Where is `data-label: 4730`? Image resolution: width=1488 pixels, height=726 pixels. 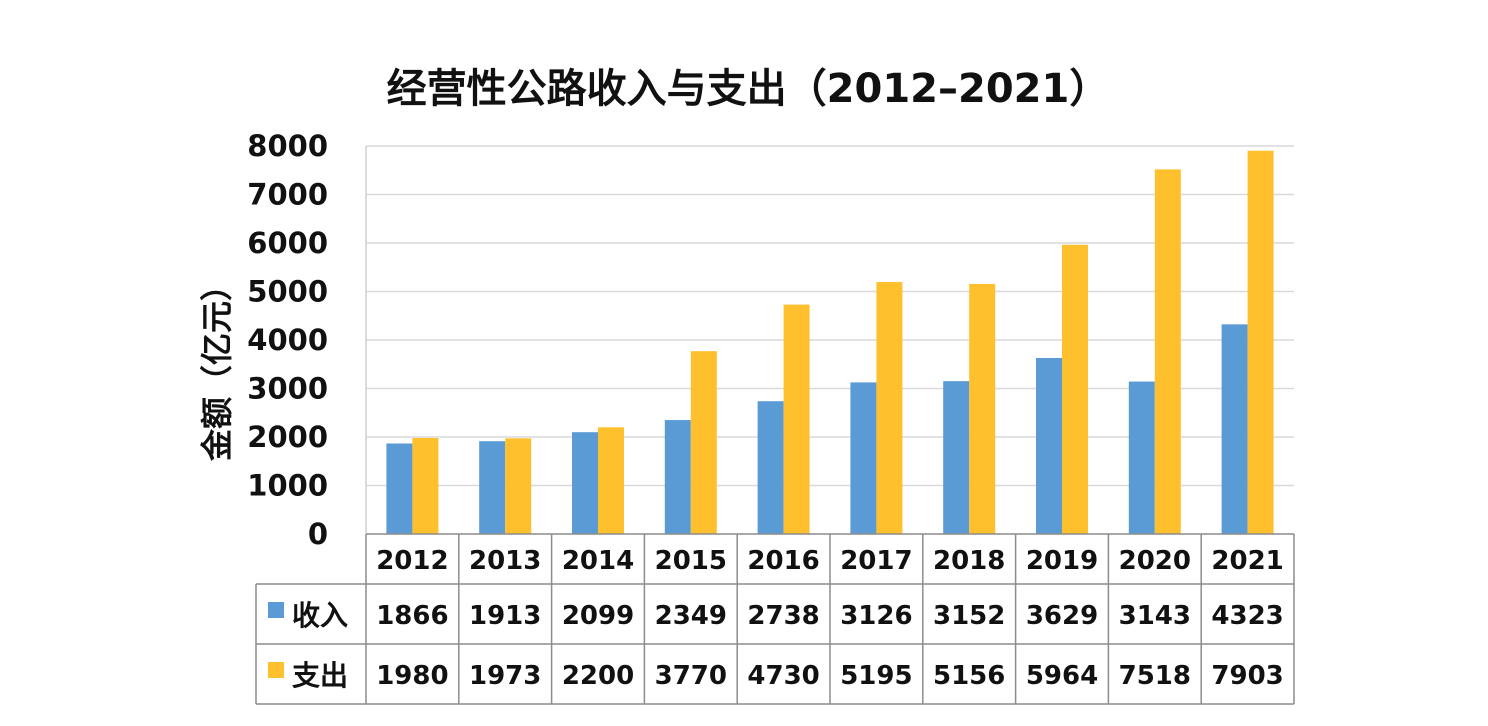 data-label: 4730 is located at coordinates (783, 676).